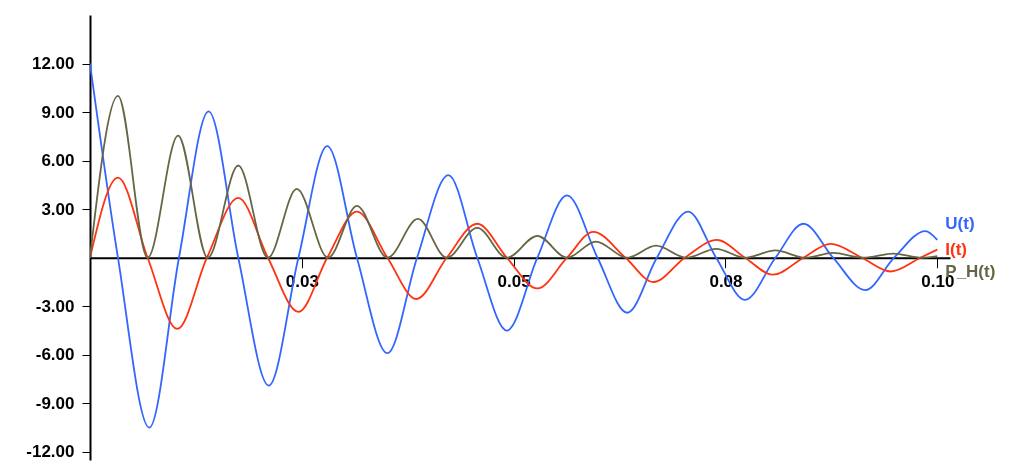 The width and height of the screenshot is (1016, 476). I want to click on y-tick-label: -12.00, so click(50, 452).